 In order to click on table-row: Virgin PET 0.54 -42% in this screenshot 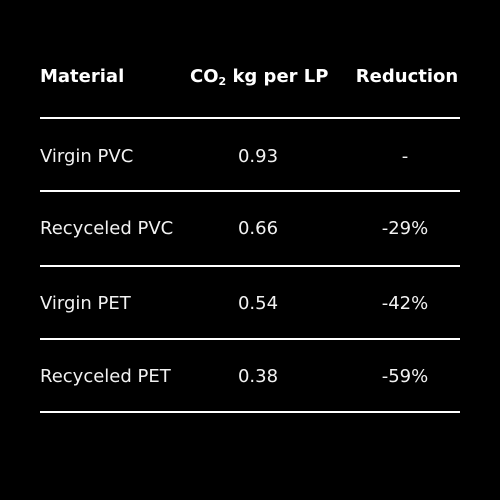, I will do `click(250, 308)`.